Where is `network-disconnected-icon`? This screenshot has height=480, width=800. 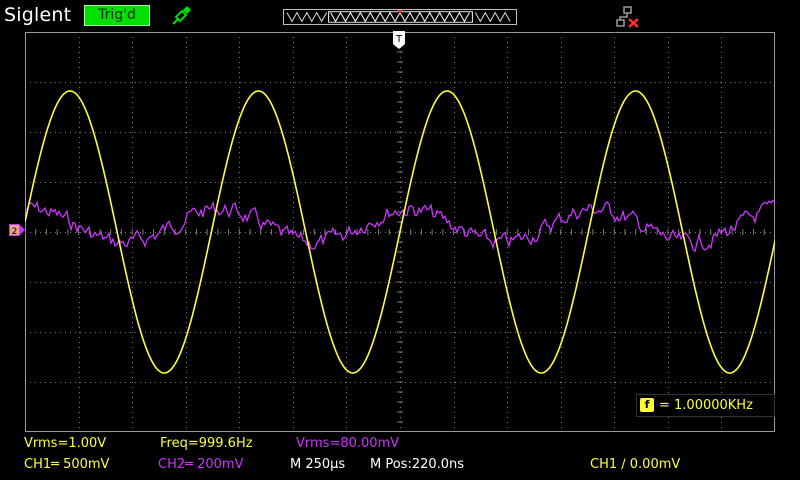 network-disconnected-icon is located at coordinates (627, 17).